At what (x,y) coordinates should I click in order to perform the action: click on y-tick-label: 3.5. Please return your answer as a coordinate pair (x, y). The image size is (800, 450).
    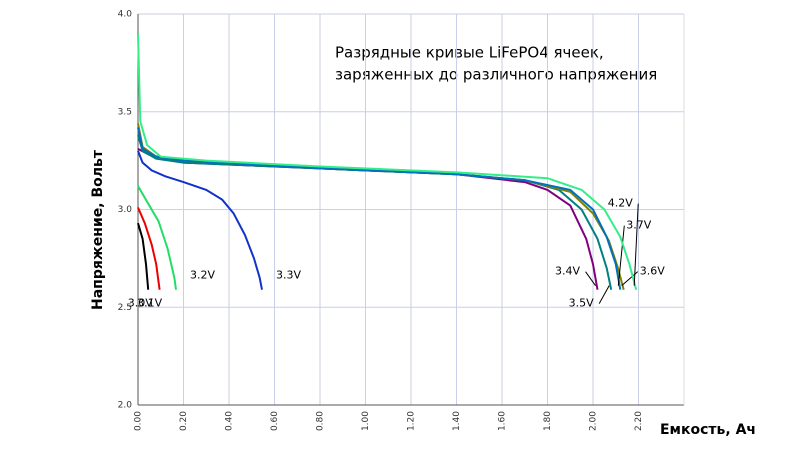
    Looking at the image, I should click on (125, 112).